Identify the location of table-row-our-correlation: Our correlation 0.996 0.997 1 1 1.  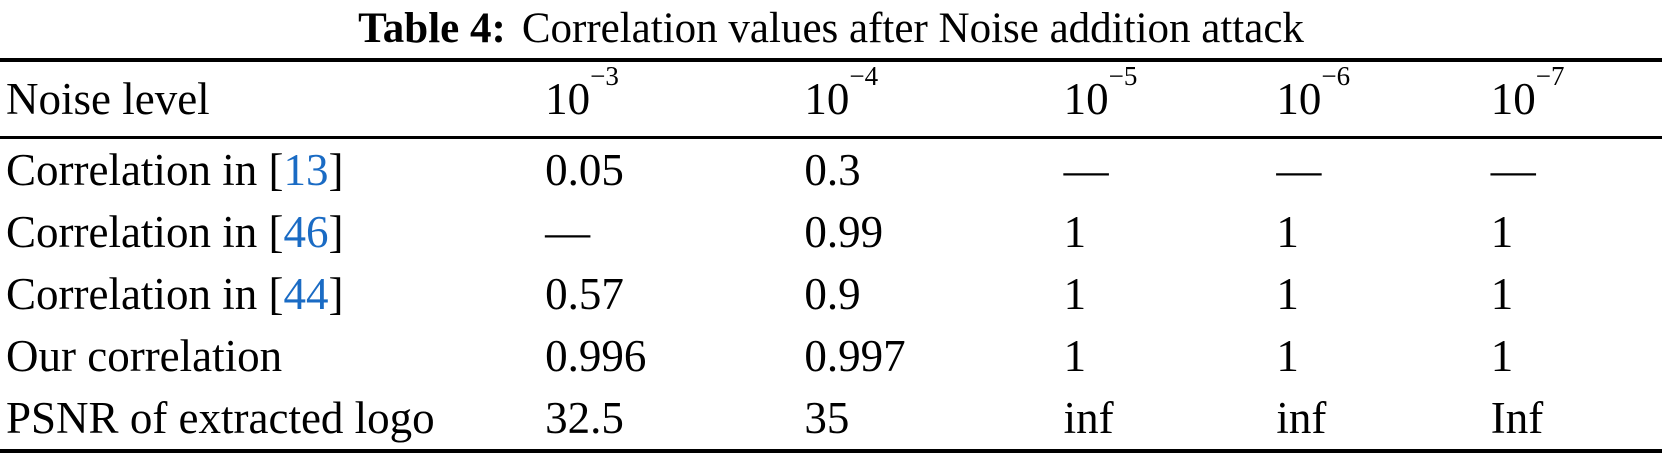
(831, 356).